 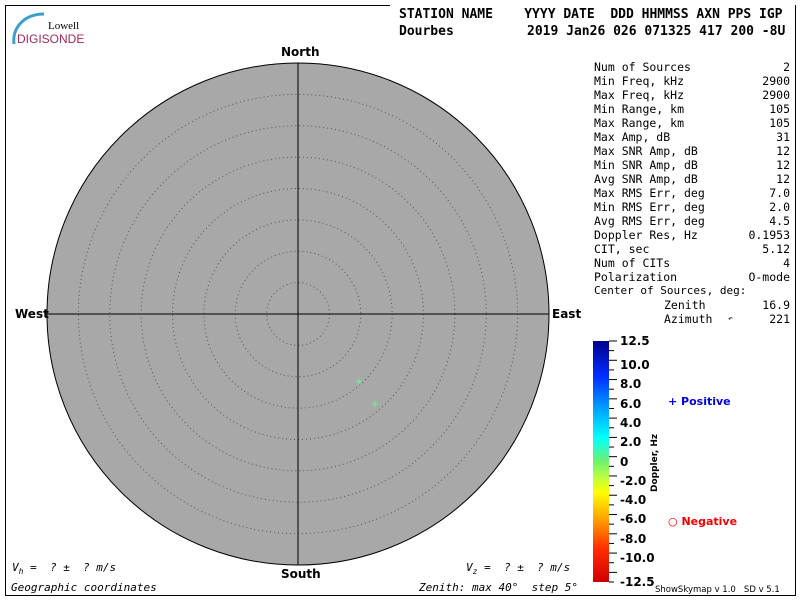 I want to click on colorbar, so click(x=601, y=461).